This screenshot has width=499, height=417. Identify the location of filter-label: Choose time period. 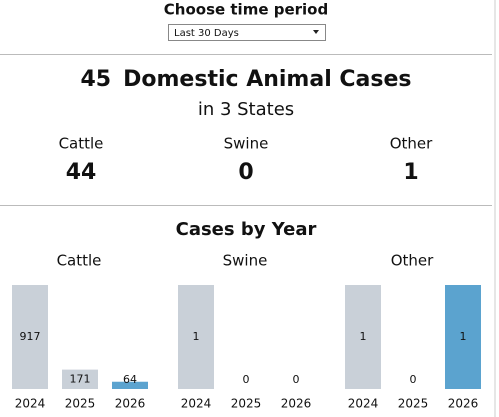
(246, 10).